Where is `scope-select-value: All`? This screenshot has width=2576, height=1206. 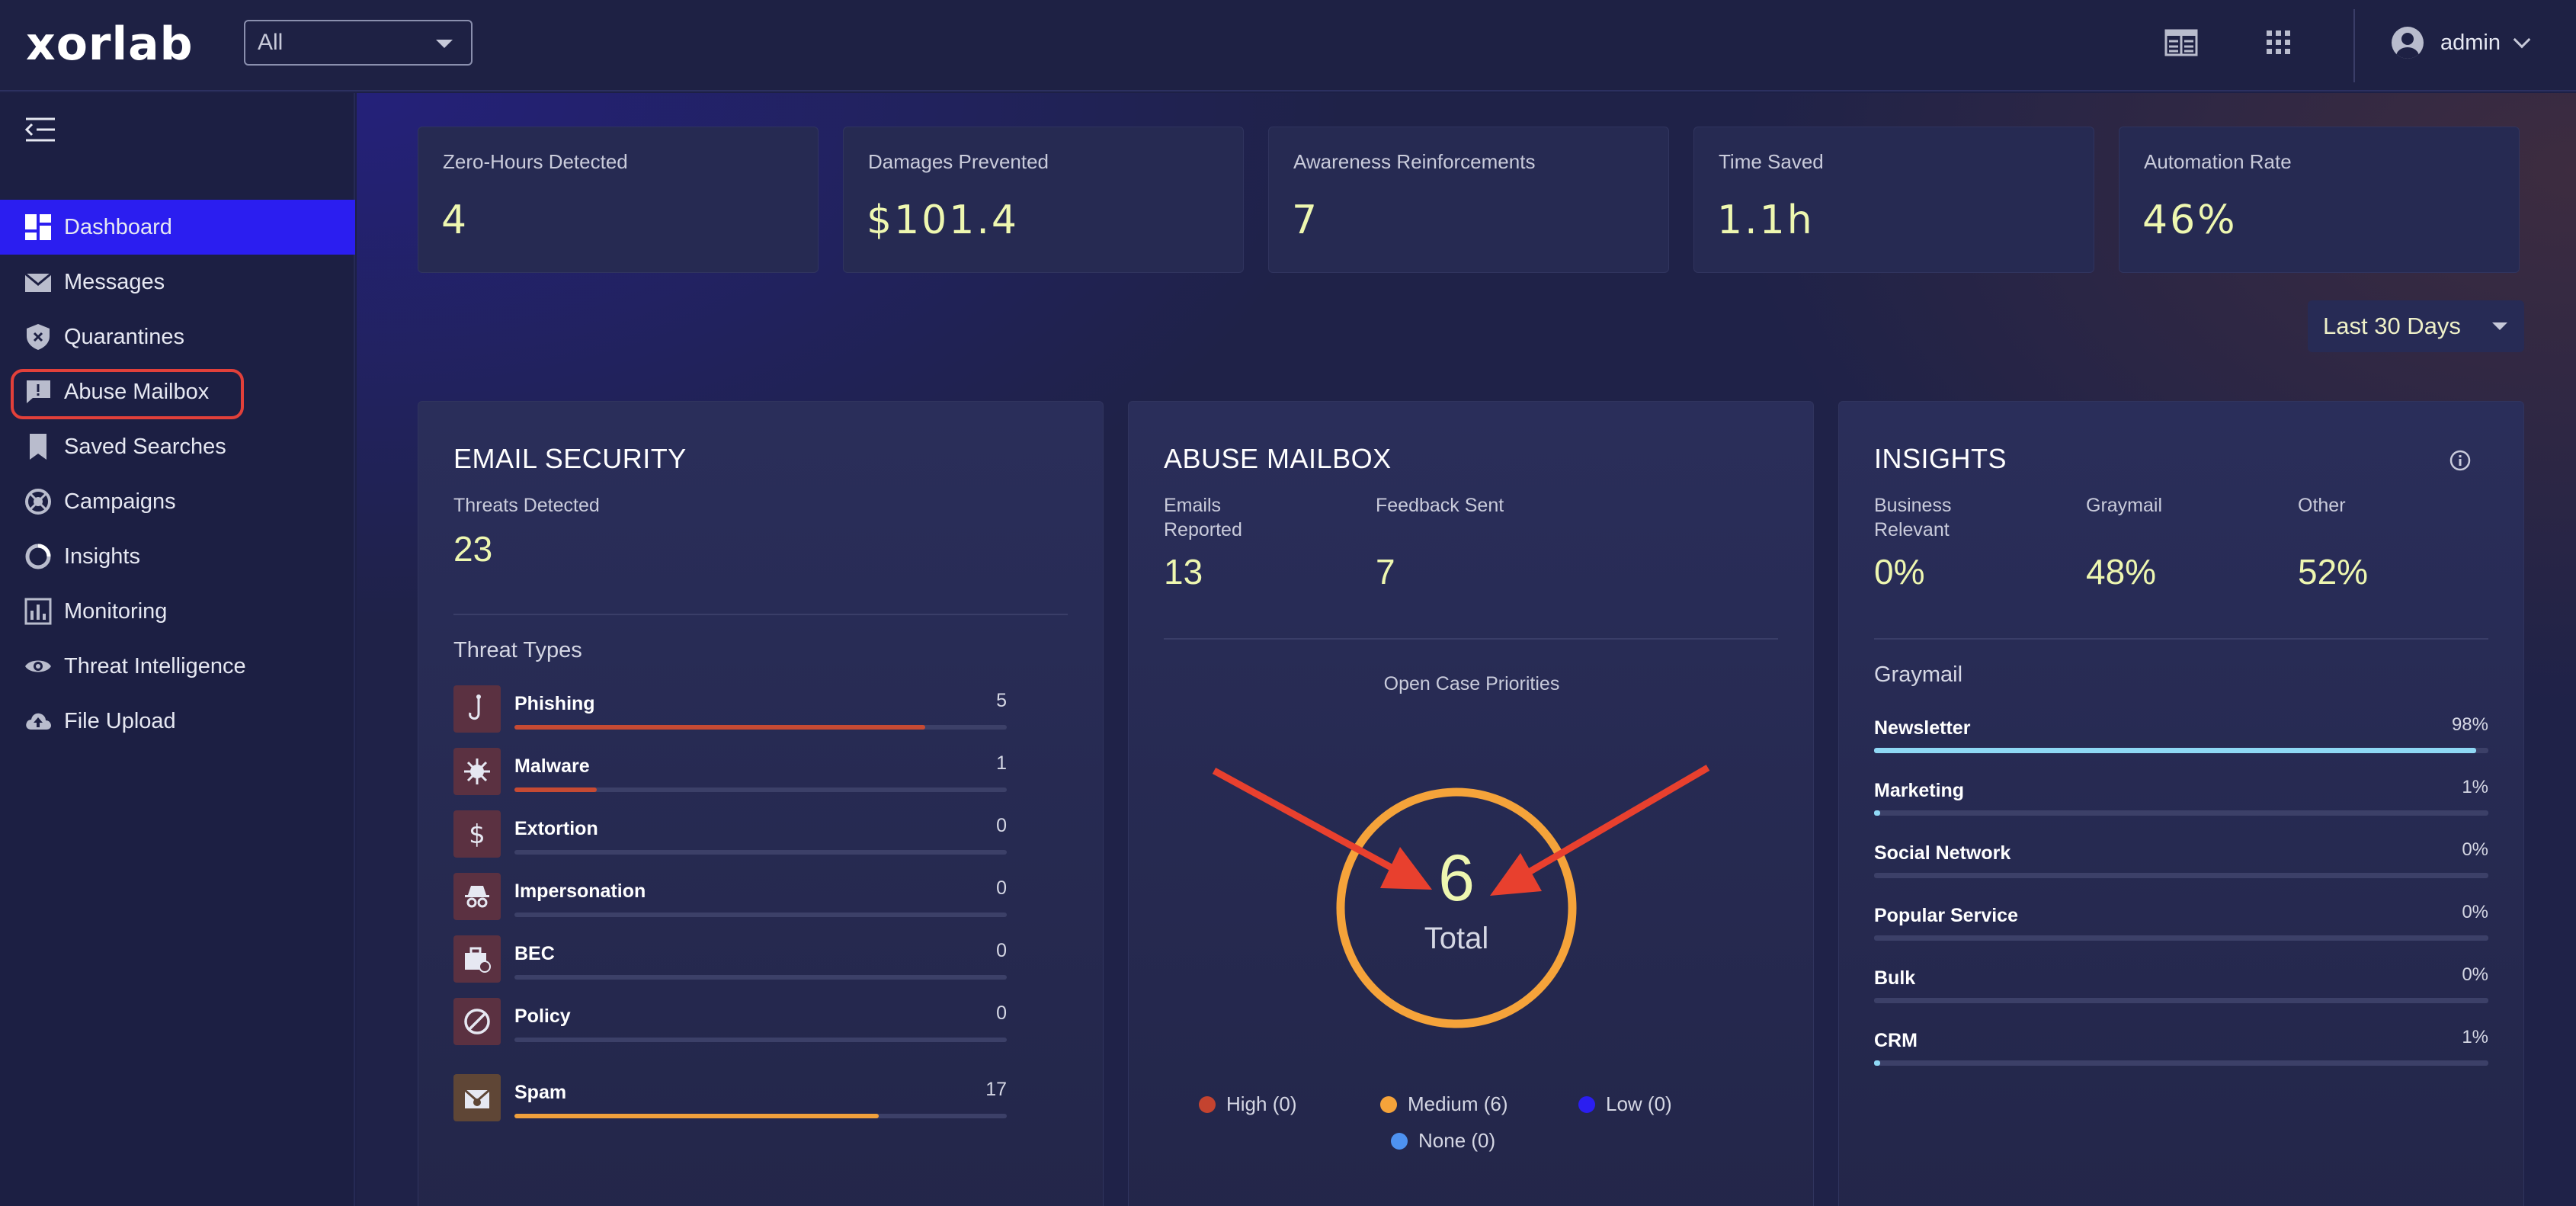
scope-select-value: All is located at coordinates (271, 42).